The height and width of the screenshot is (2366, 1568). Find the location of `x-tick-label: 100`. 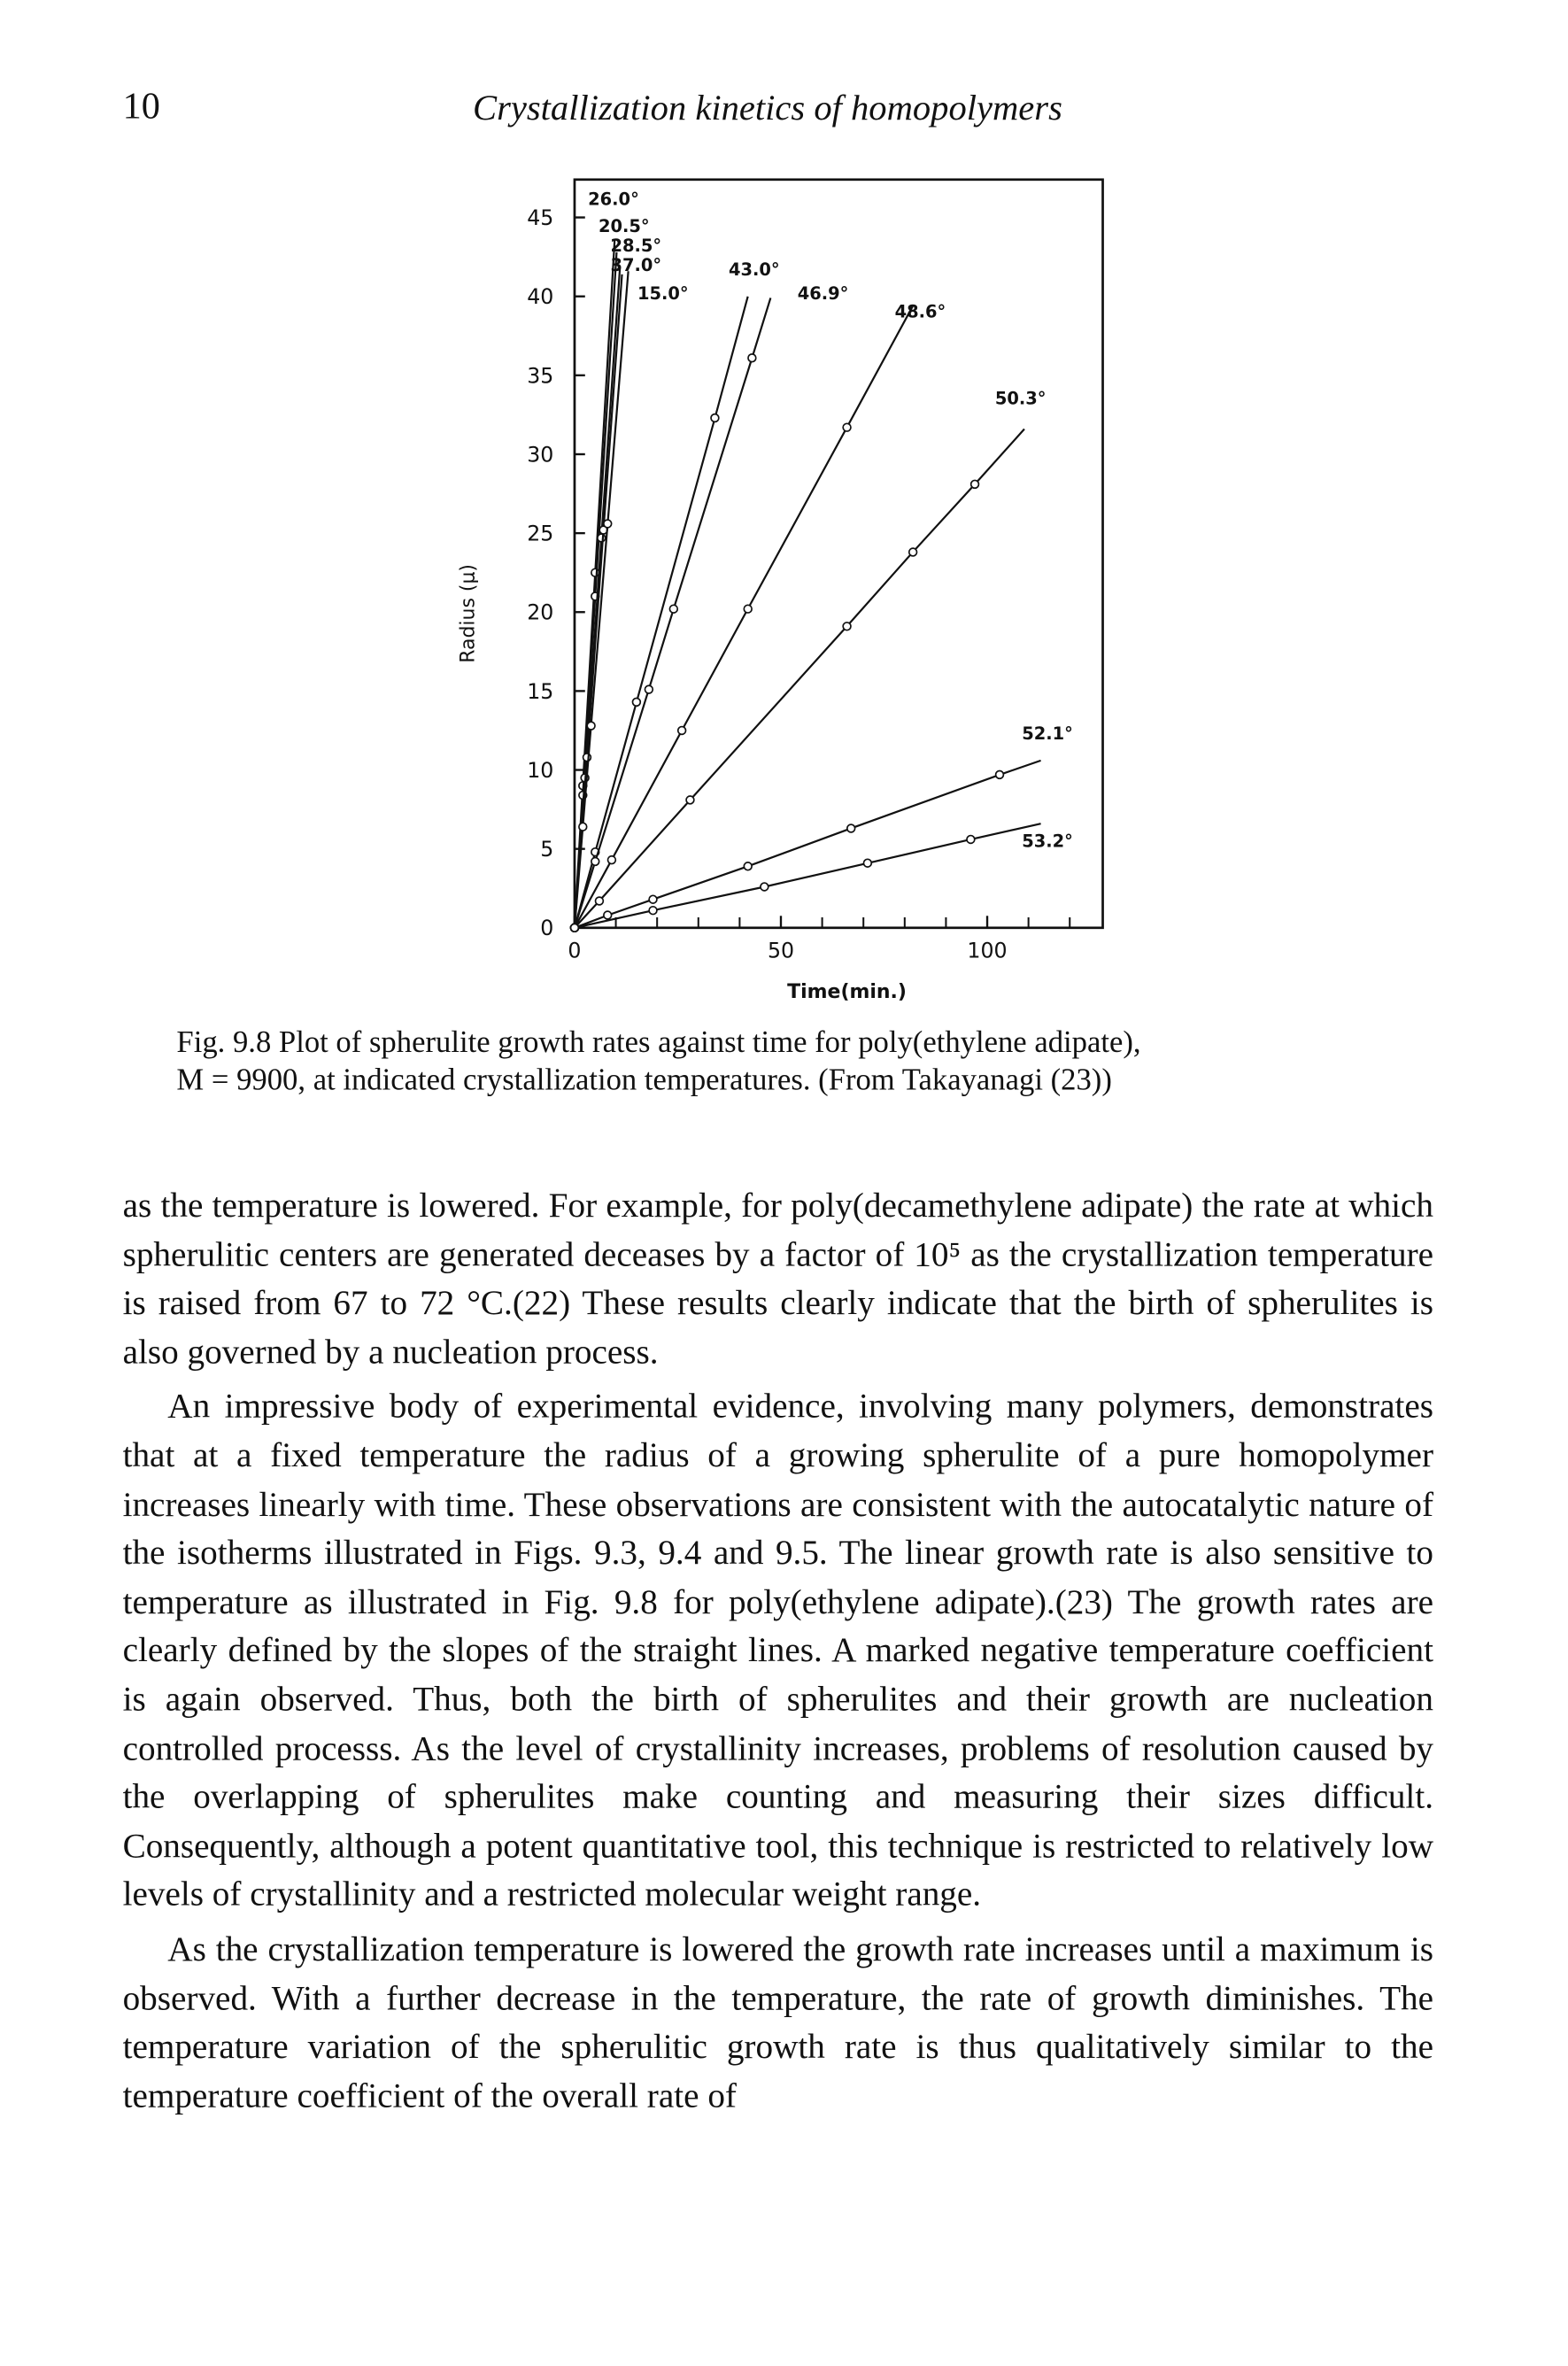

x-tick-label: 100 is located at coordinates (987, 951).